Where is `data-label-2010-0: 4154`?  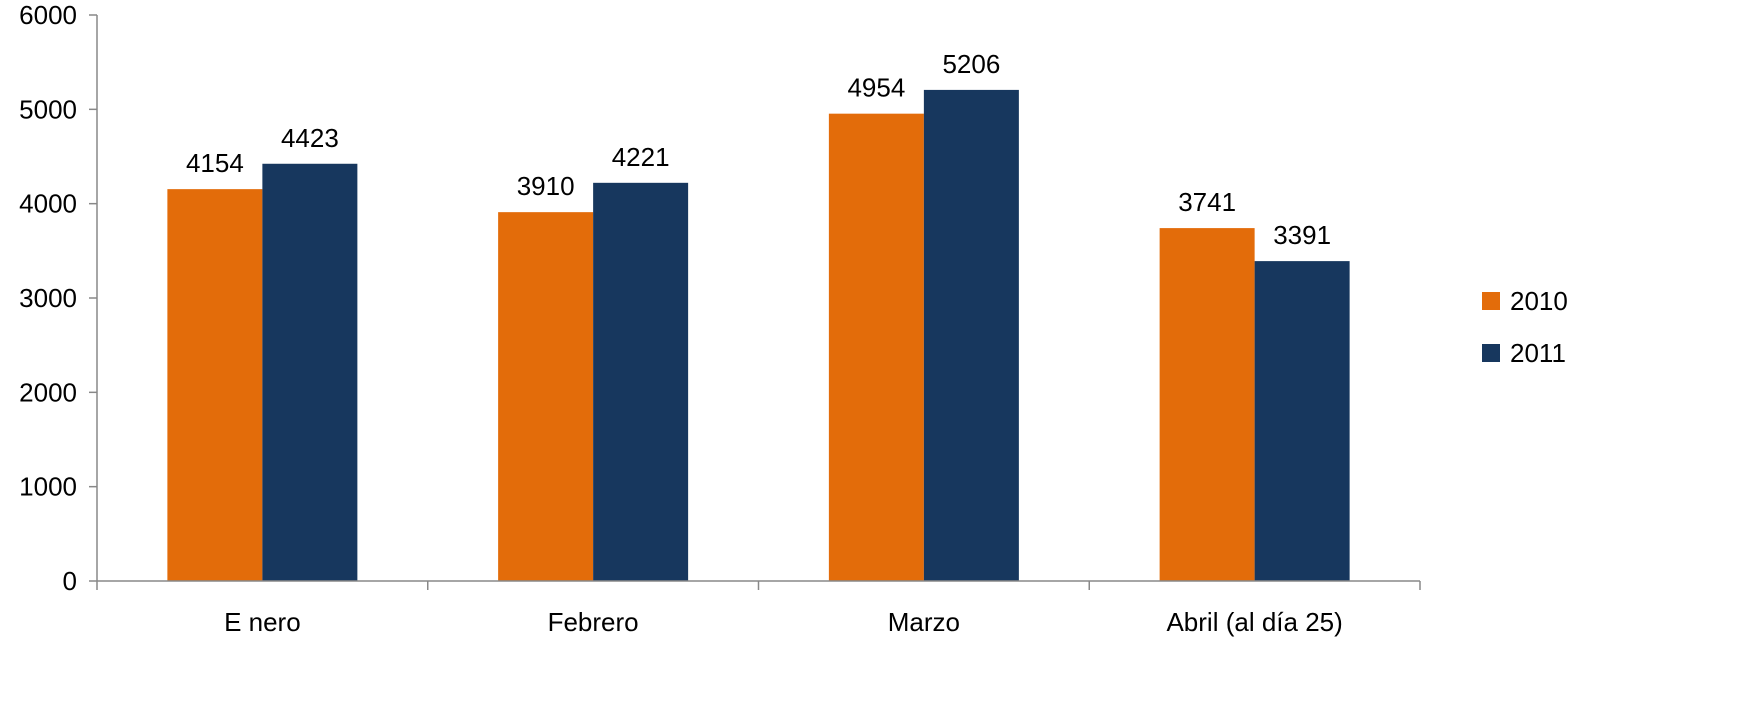 data-label-2010-0: 4154 is located at coordinates (215, 163).